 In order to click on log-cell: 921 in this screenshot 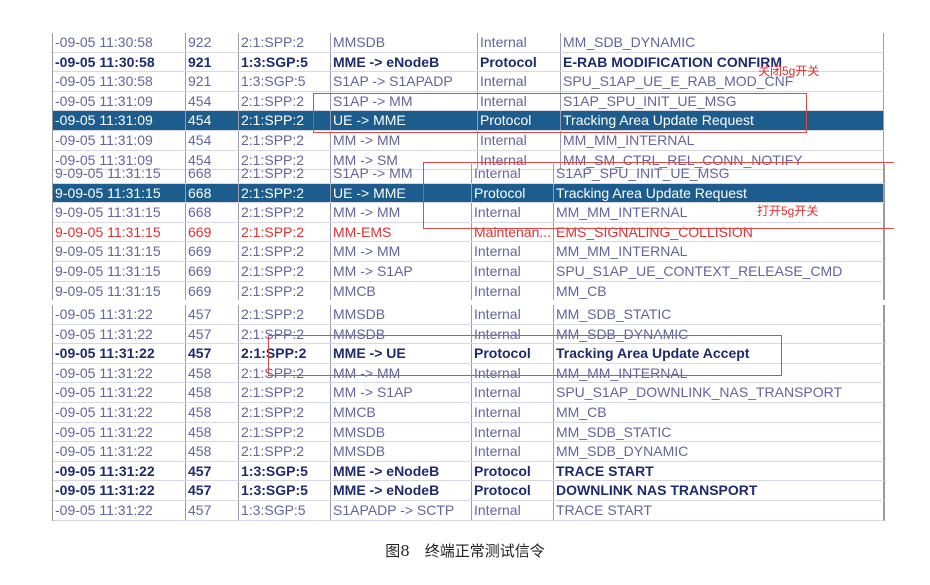, I will do `click(212, 81)`.